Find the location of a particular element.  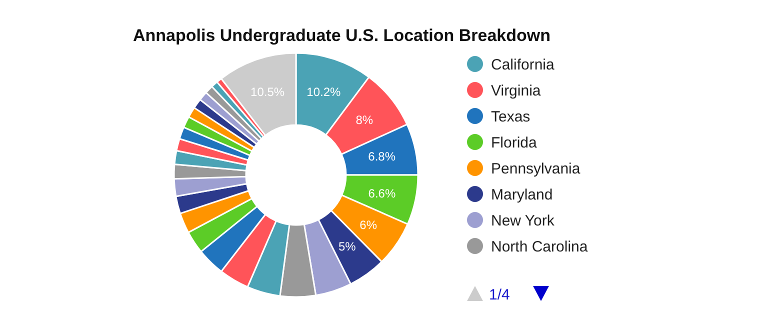

legend-label: Texas is located at coordinates (510, 117).